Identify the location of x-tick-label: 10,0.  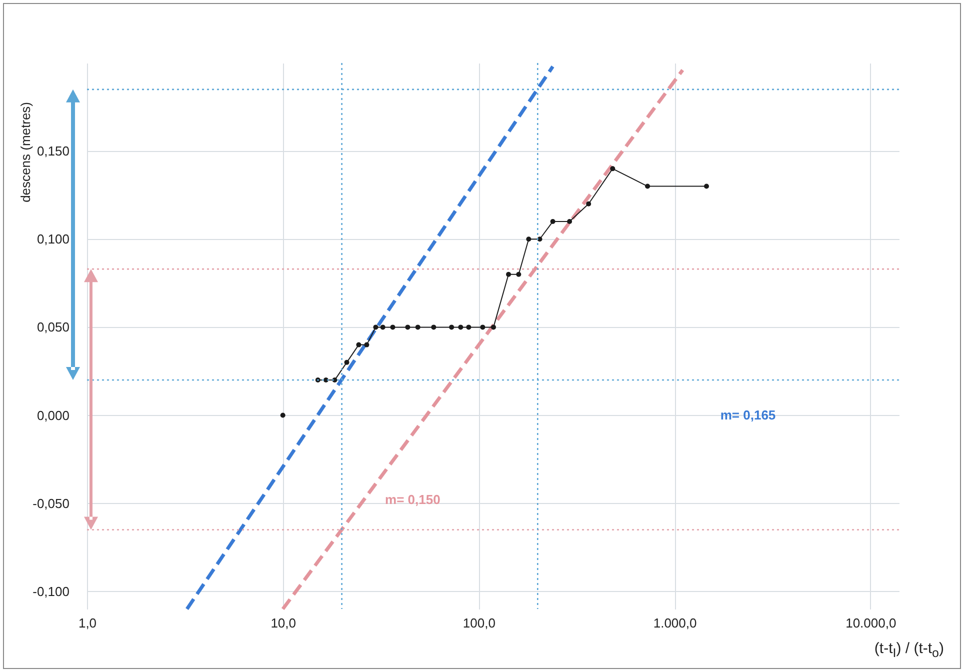
(283, 623).